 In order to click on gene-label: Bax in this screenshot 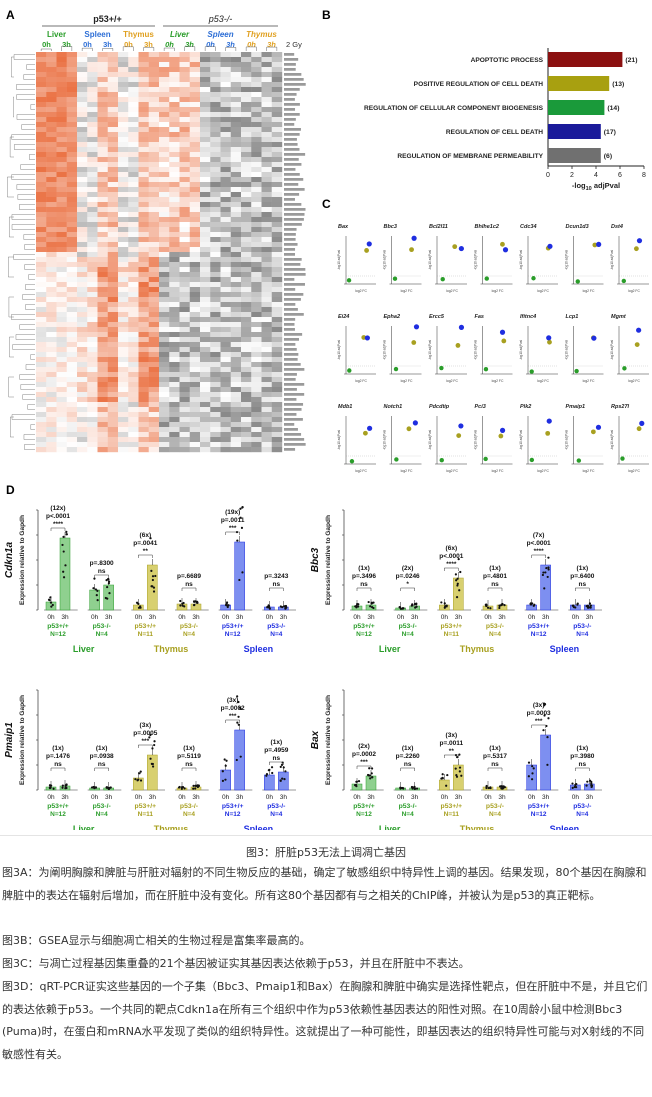, I will do `click(315, 739)`.